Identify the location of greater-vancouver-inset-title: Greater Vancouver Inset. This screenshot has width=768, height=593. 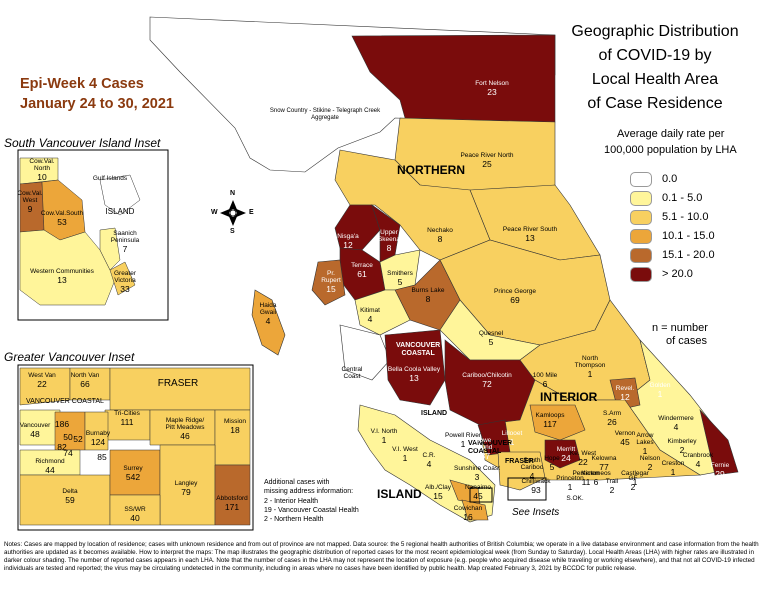
(69, 357).